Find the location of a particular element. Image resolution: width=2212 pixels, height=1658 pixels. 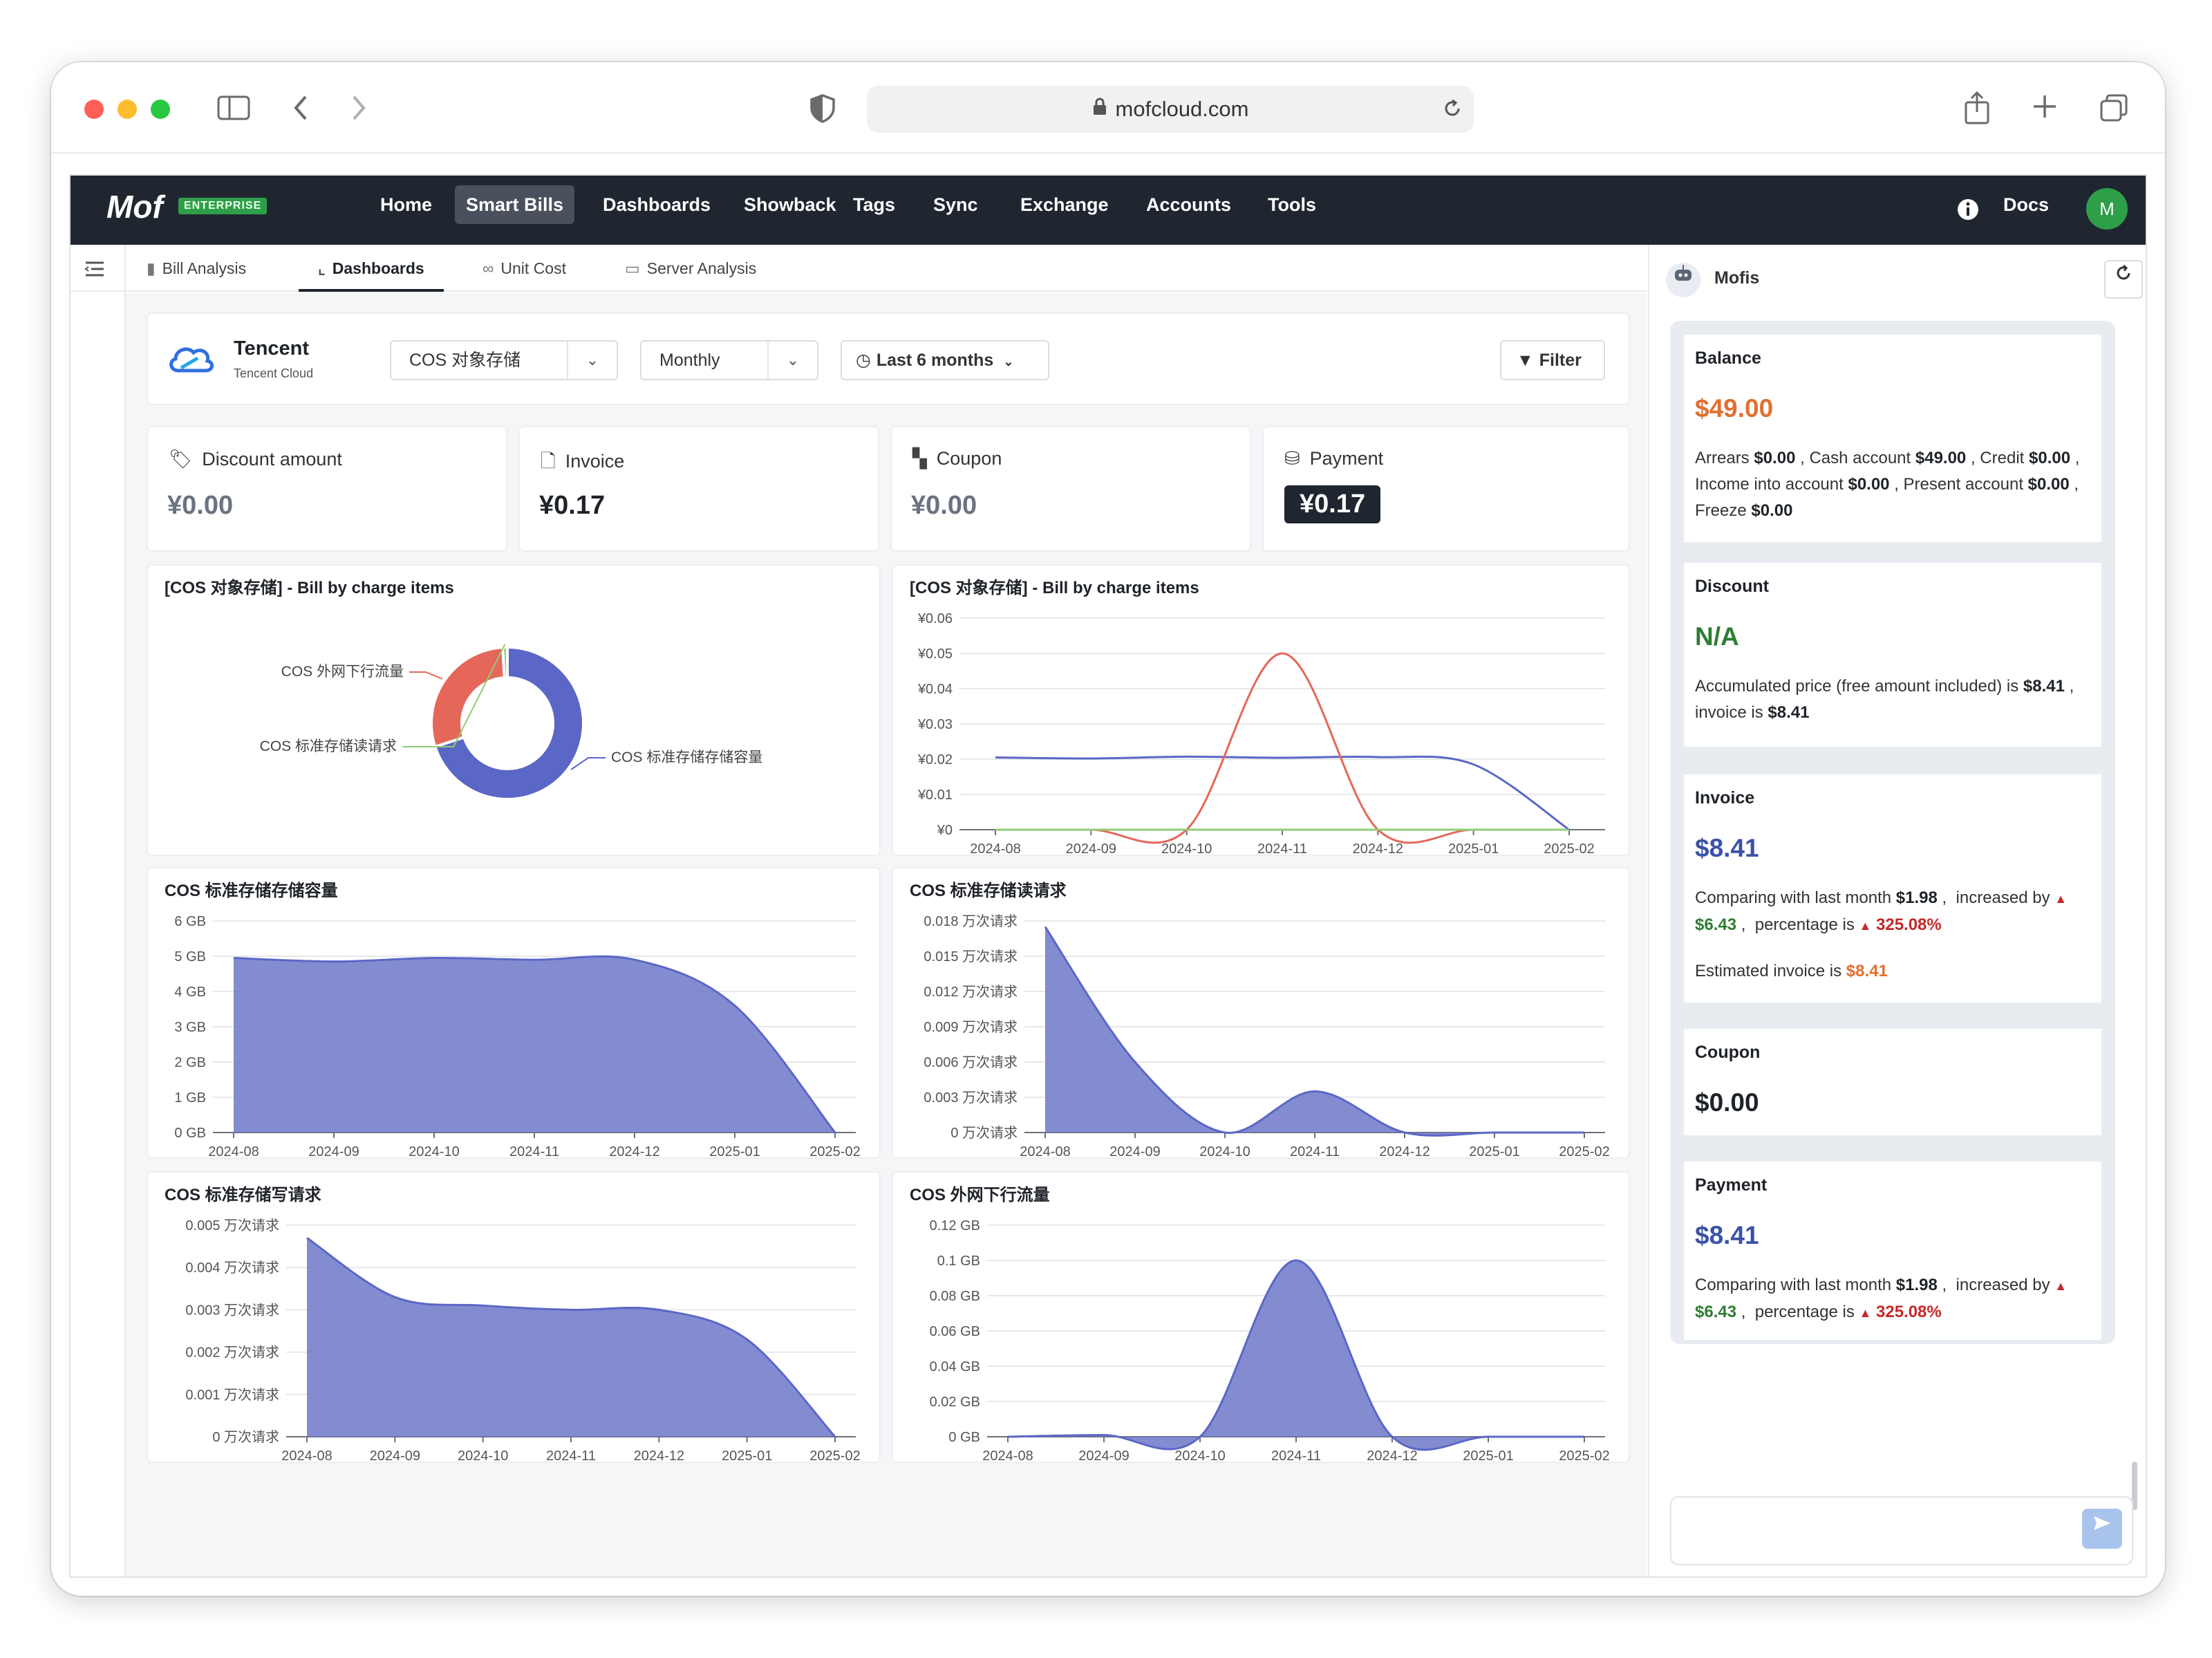

close-window-button is located at coordinates (94, 109).